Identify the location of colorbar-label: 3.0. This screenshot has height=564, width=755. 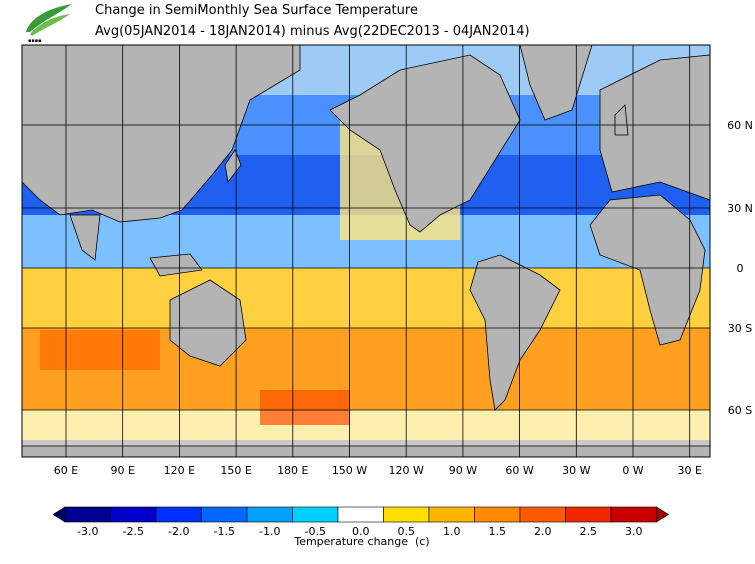
(634, 531).